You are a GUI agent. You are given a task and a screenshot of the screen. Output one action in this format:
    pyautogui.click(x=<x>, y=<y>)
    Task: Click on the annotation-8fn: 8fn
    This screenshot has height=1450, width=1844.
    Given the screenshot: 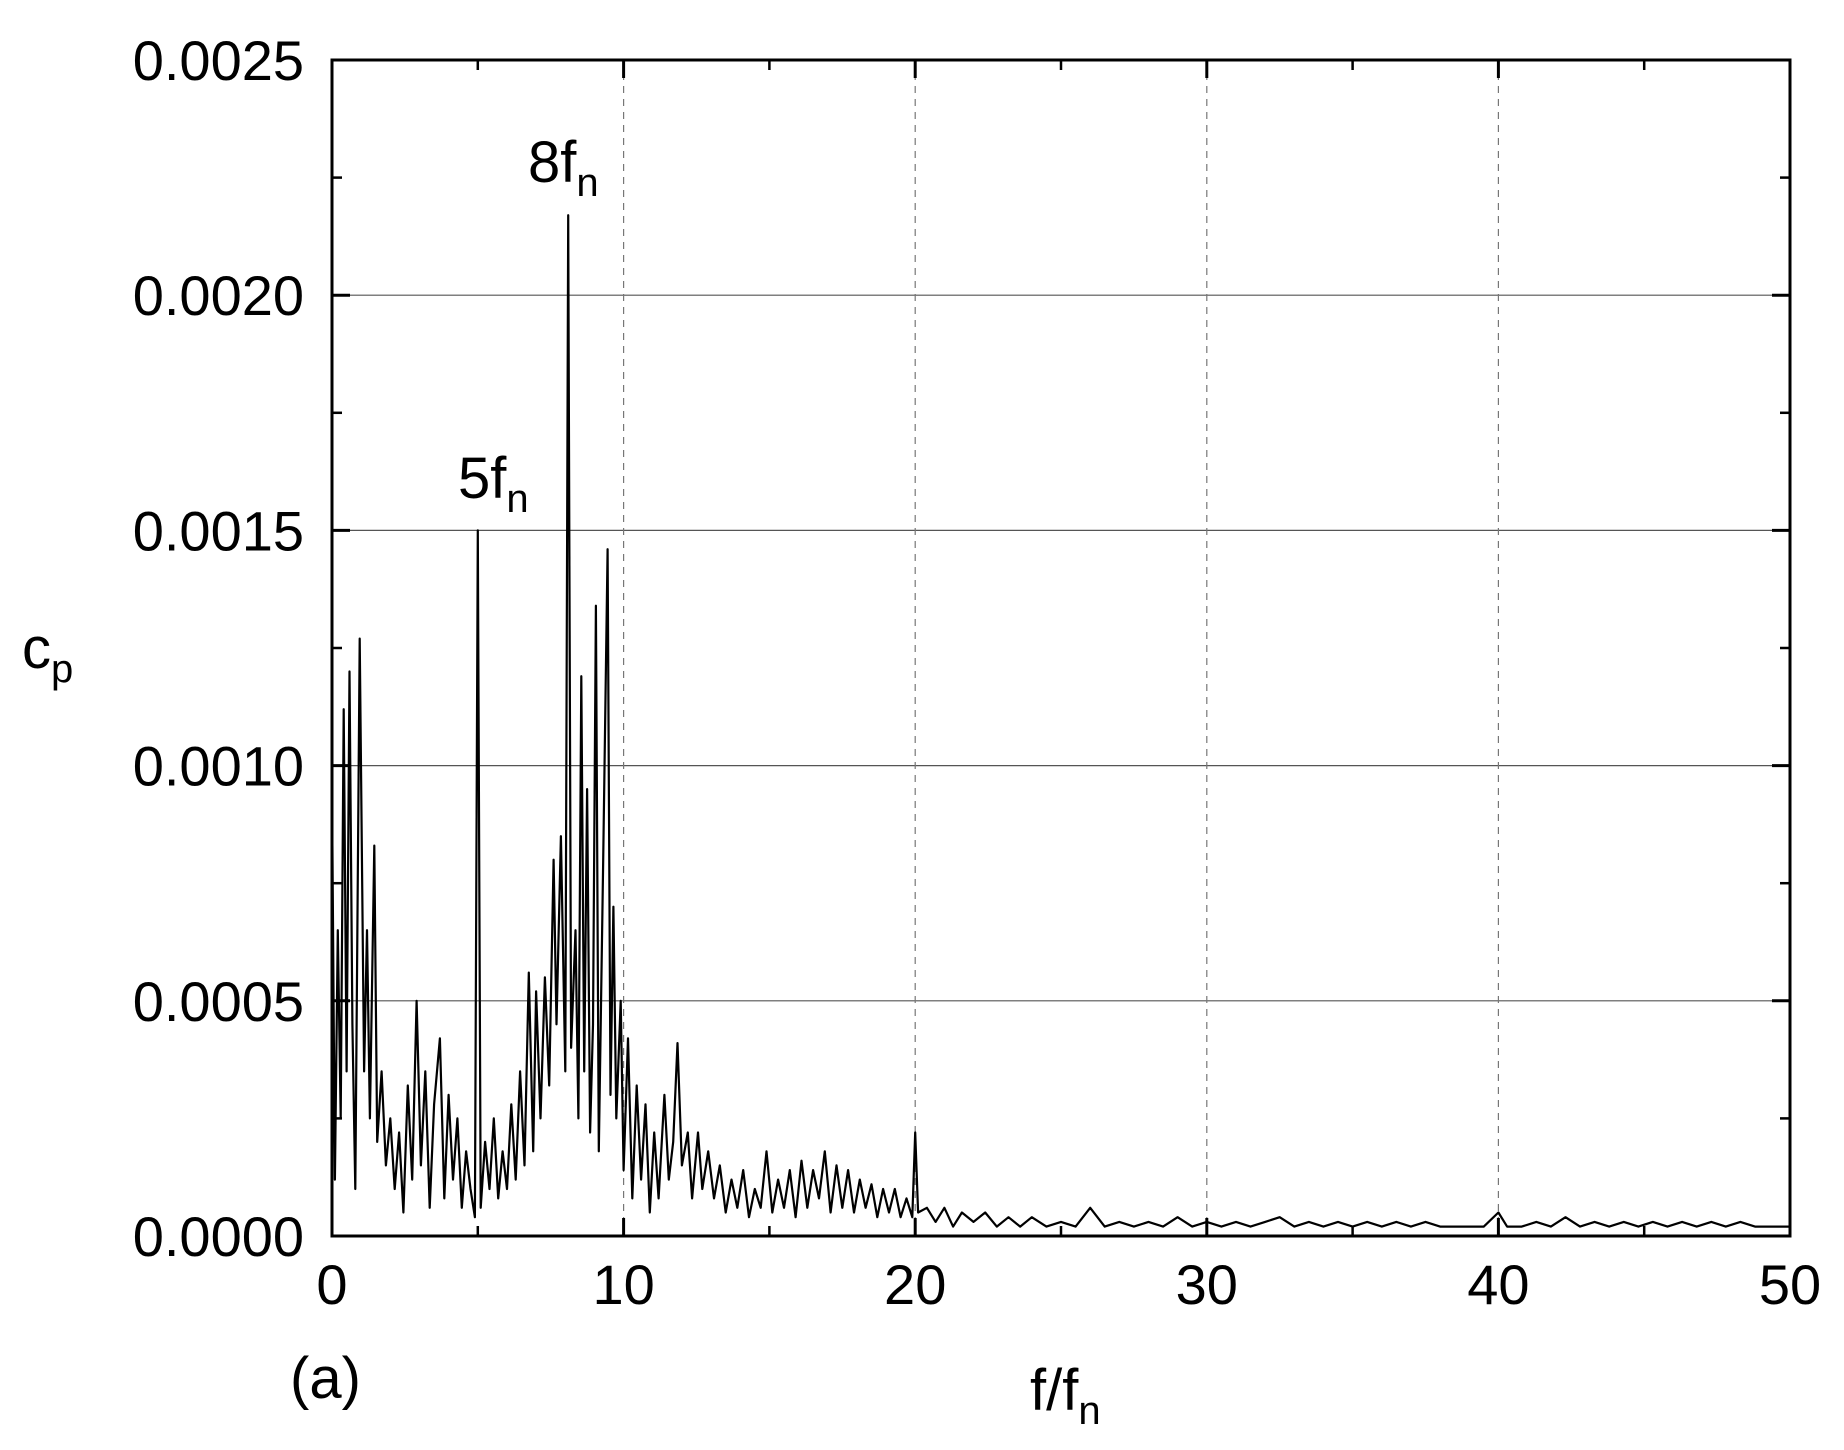 What is the action you would take?
    pyautogui.click(x=563, y=167)
    